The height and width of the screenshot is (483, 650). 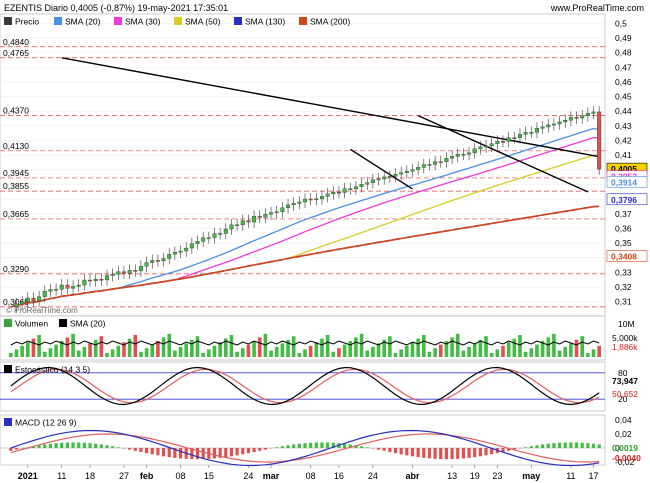 I want to click on site-label: www.ProRealTime.com, so click(x=597, y=8).